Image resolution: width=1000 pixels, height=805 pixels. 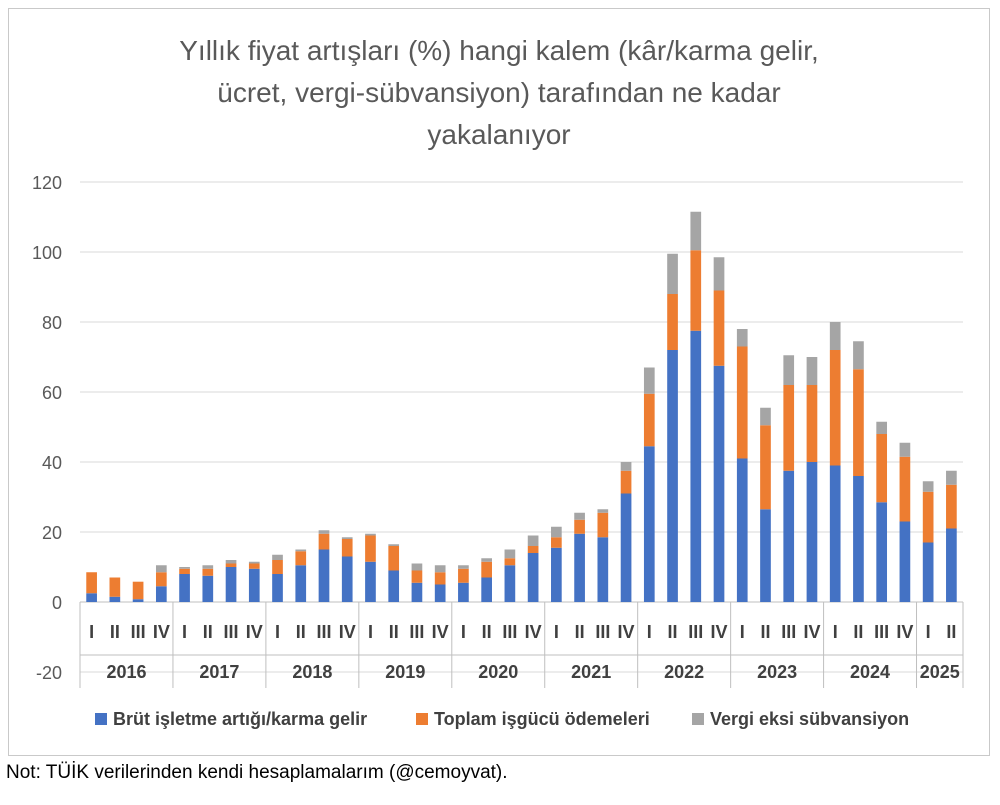 What do you see at coordinates (126, 672) in the screenshot?
I see `year-label: 2016` at bounding box center [126, 672].